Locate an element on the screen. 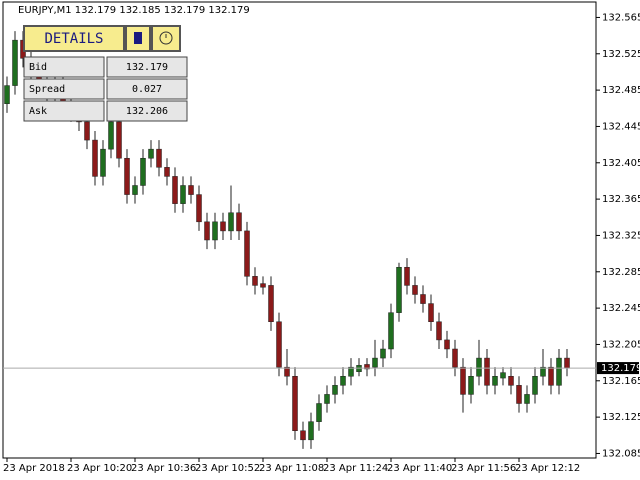 The width and height of the screenshot is (640, 480). y-tick-label: 132.485 is located at coordinates (621, 90).